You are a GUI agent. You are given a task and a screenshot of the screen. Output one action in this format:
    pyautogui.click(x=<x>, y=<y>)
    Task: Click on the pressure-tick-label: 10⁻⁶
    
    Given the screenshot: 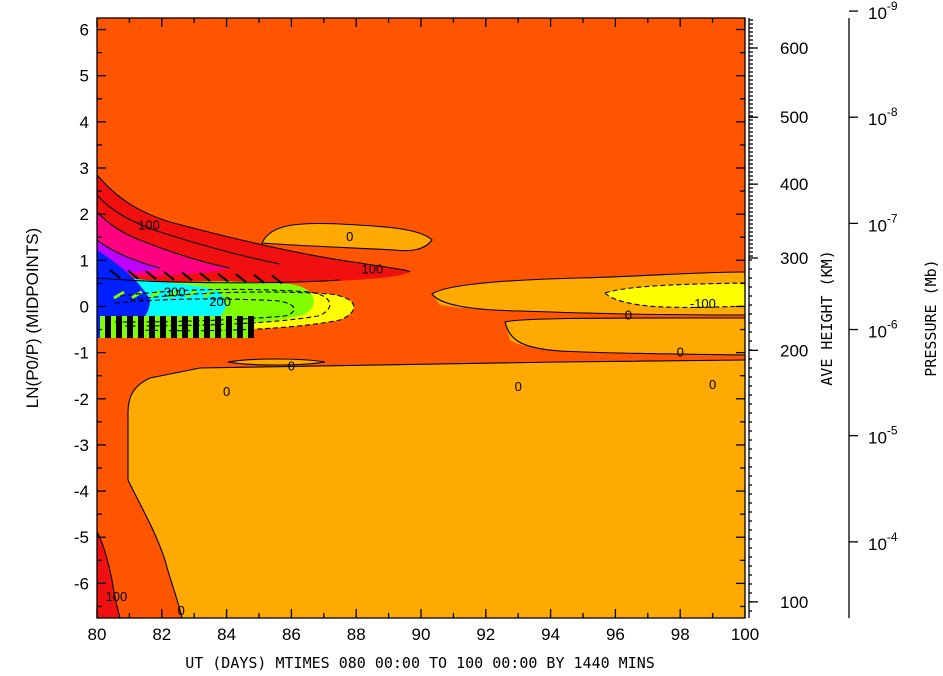 What is the action you would take?
    pyautogui.click(x=883, y=330)
    